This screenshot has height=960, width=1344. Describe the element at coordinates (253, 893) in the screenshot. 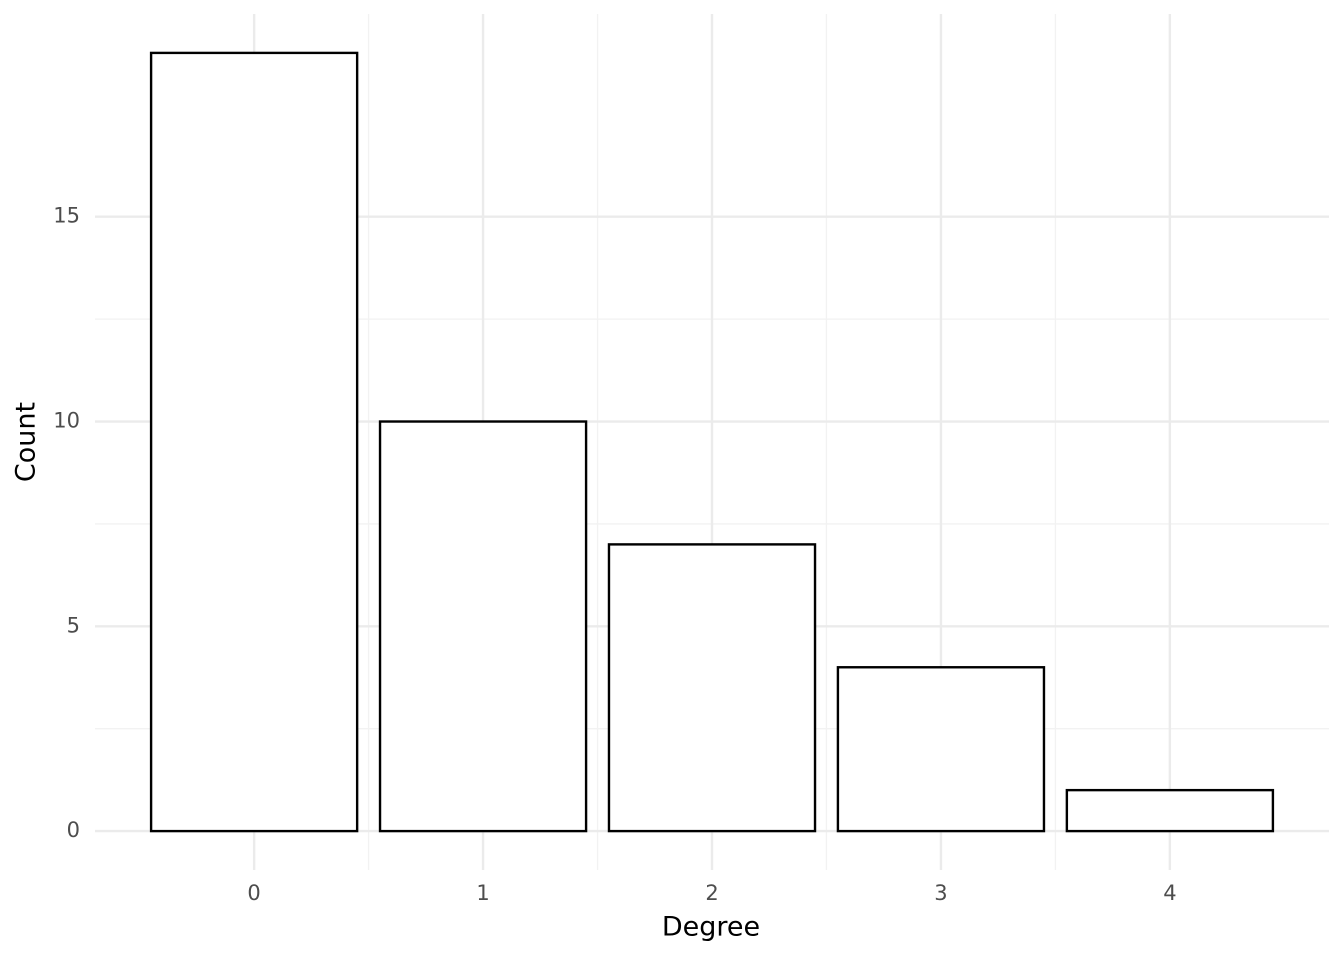

I see `x-tick-label: 0` at that location.